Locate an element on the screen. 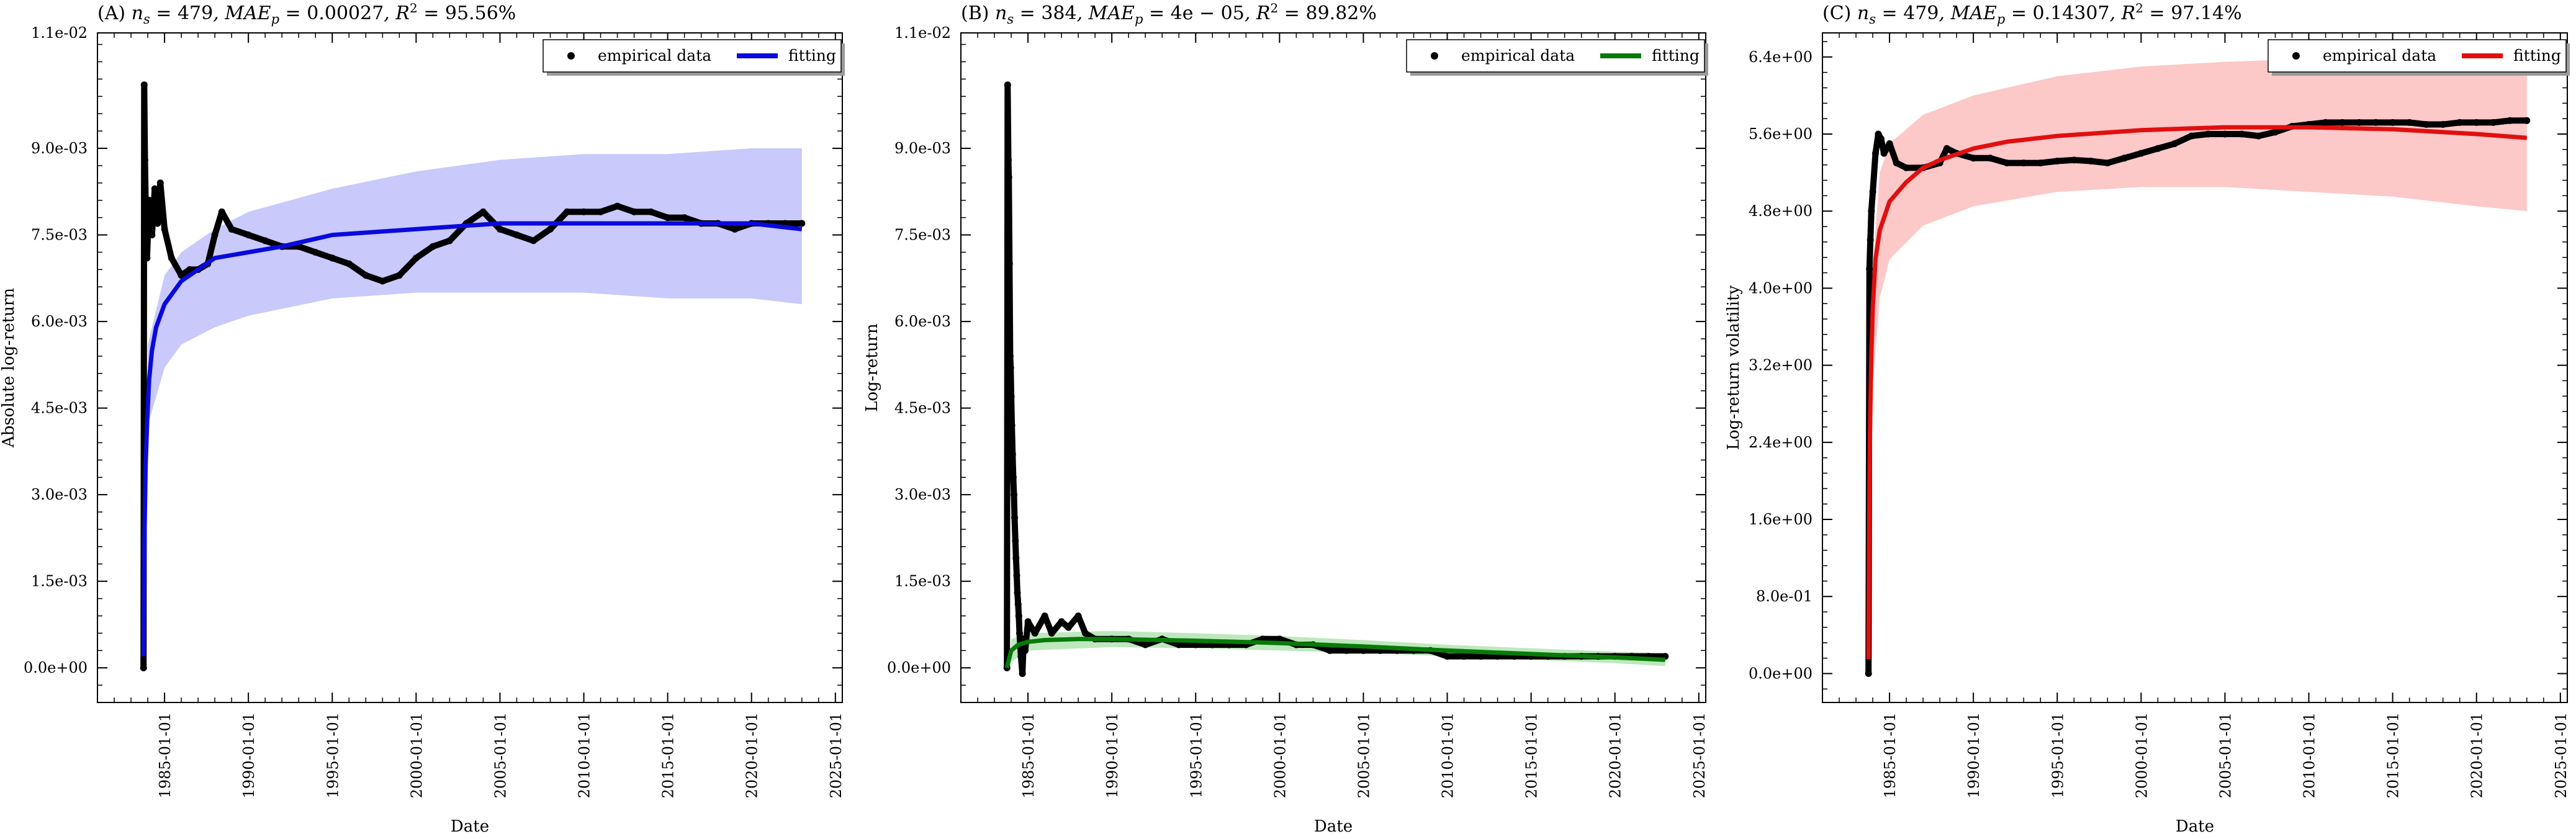 The width and height of the screenshot is (2576, 839). panel-a-confidence-band is located at coordinates (475, 287).